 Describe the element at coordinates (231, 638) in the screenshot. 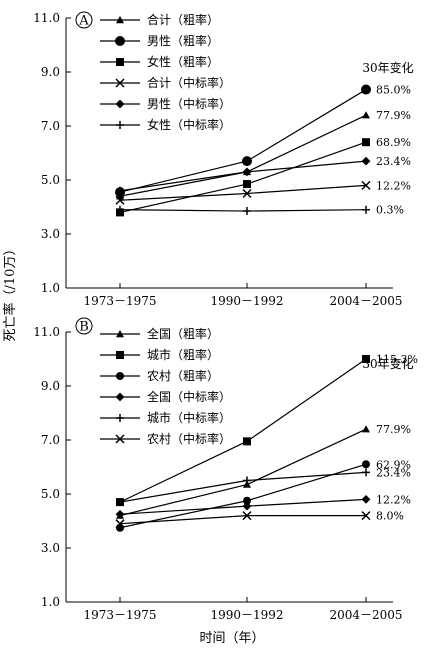

I see `x-axis-label: 时间（年）` at that location.